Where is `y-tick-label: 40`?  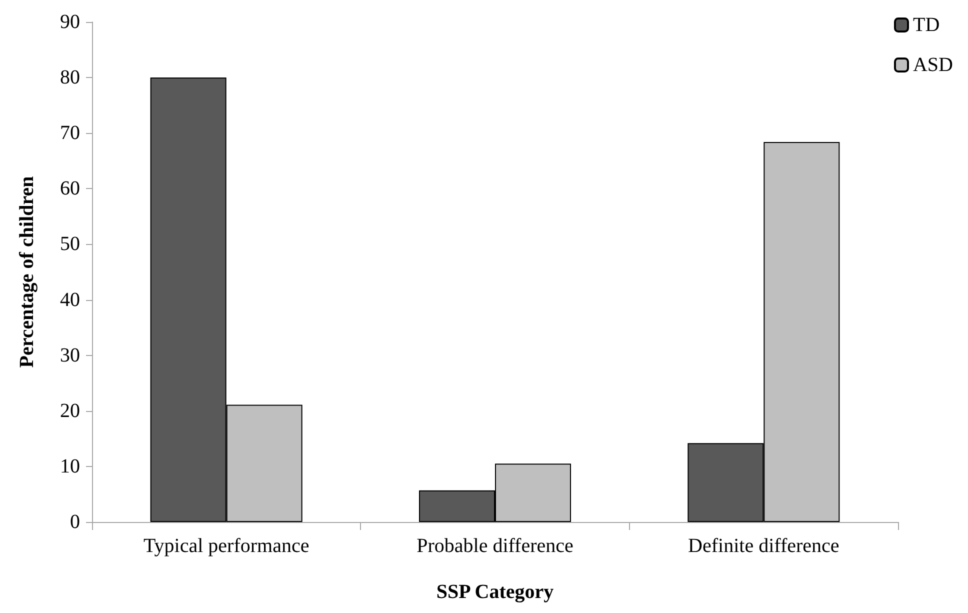 y-tick-label: 40 is located at coordinates (70, 299).